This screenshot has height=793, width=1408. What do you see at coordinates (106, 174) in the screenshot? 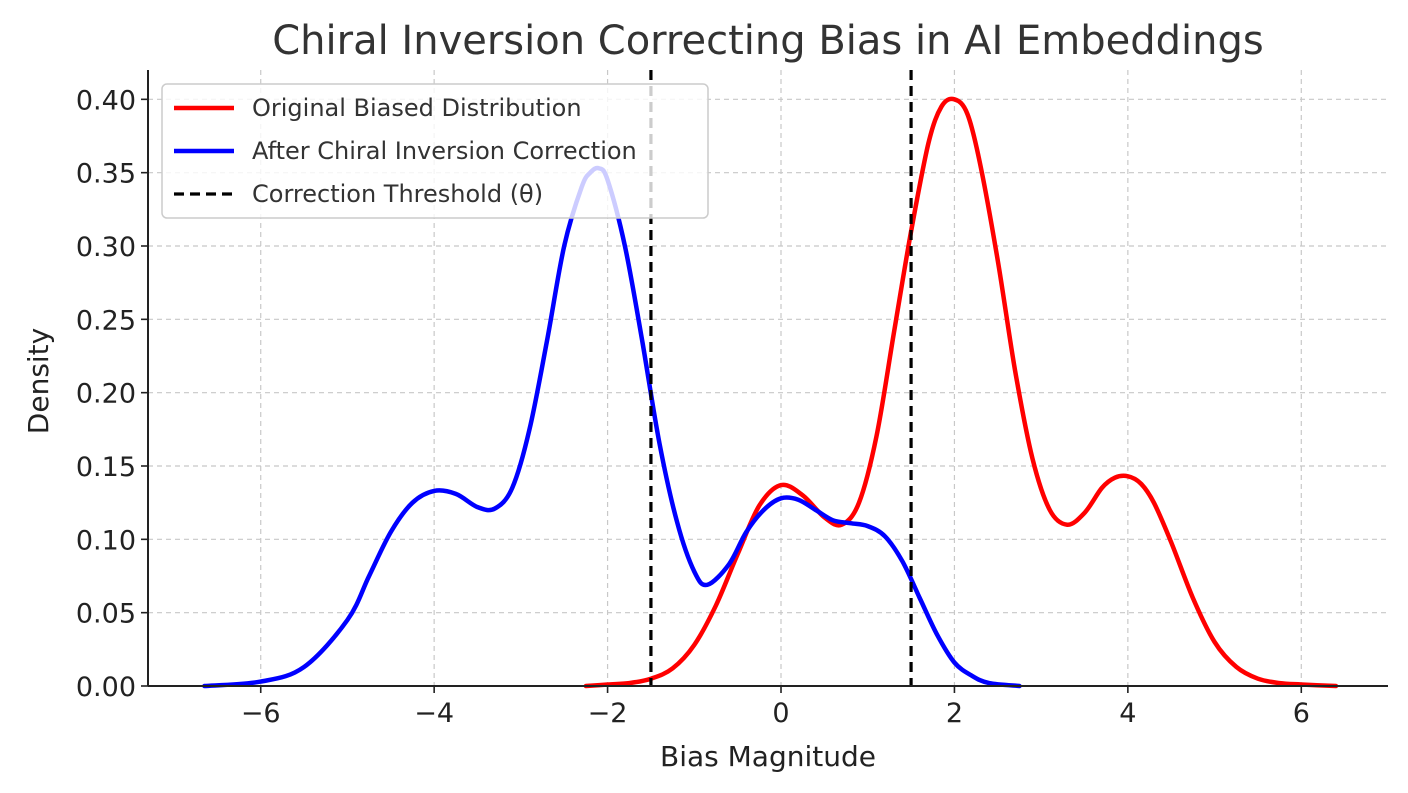
I see `y-tick-label: 0.35` at bounding box center [106, 174].